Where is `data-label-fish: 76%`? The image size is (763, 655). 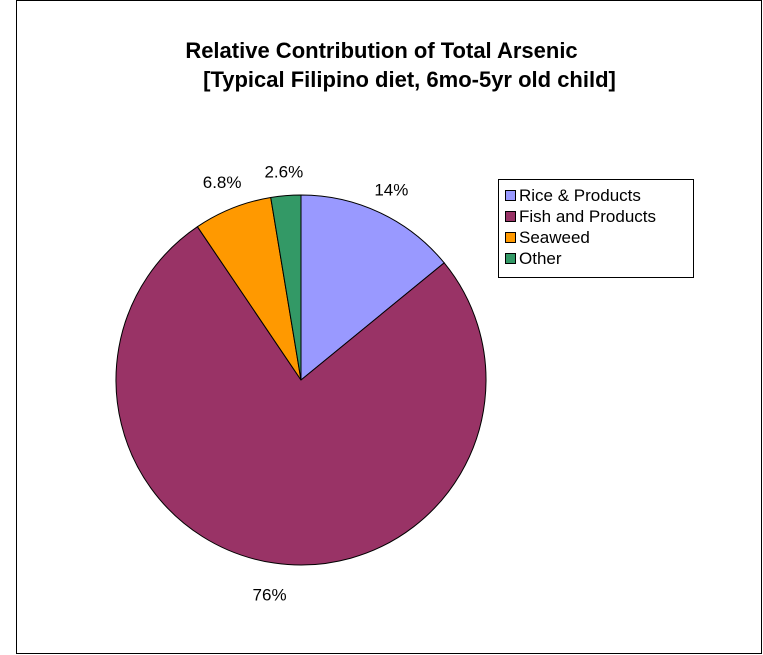
data-label-fish: 76% is located at coordinates (270, 595).